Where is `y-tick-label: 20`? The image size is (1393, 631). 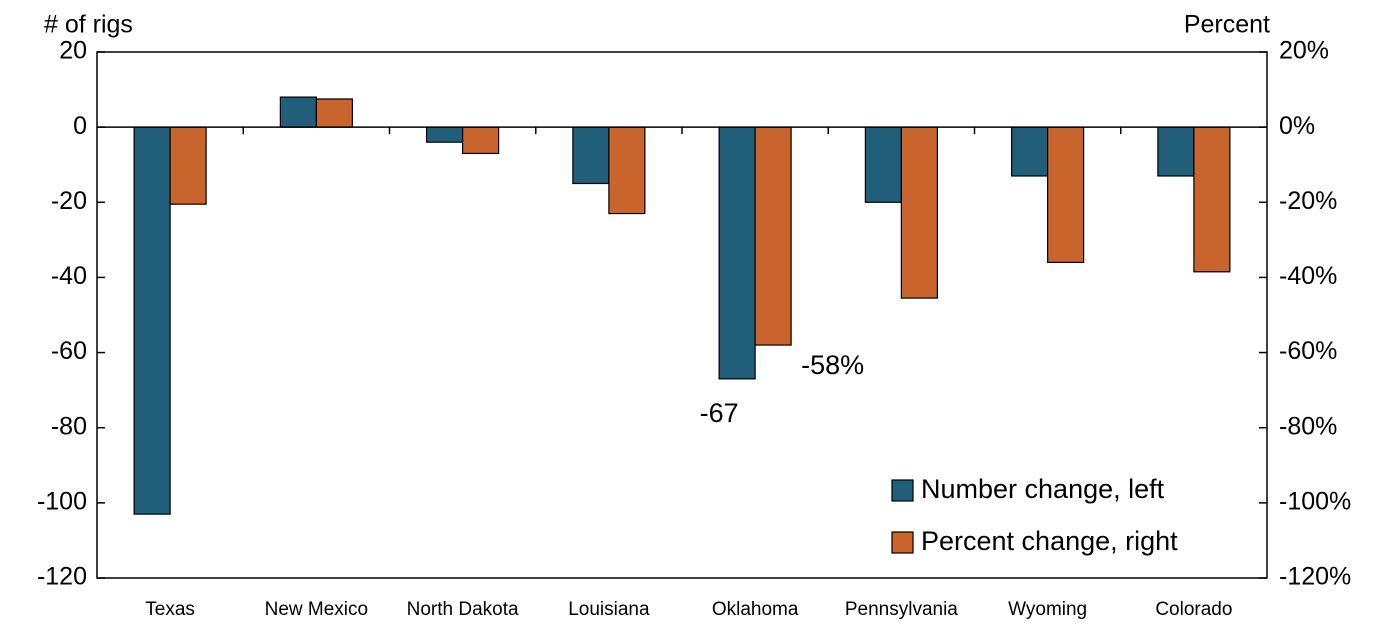
y-tick-label: 20 is located at coordinates (73, 51).